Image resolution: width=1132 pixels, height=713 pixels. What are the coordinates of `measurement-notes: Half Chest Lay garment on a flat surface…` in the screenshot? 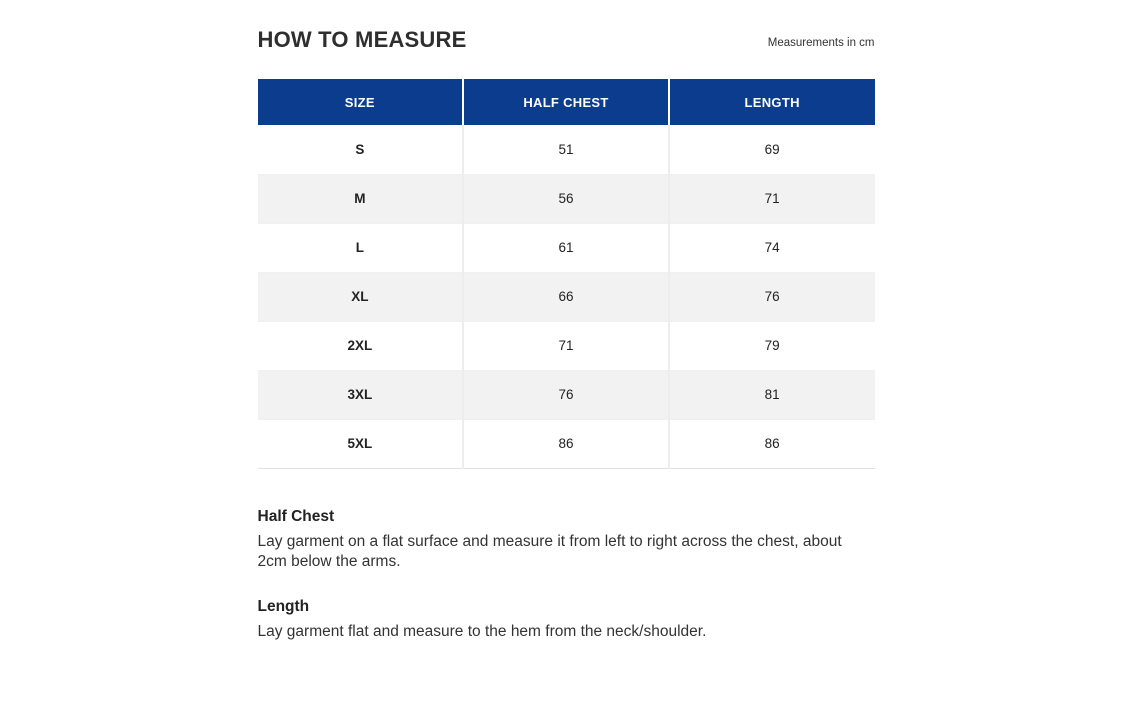 It's located at (566, 575).